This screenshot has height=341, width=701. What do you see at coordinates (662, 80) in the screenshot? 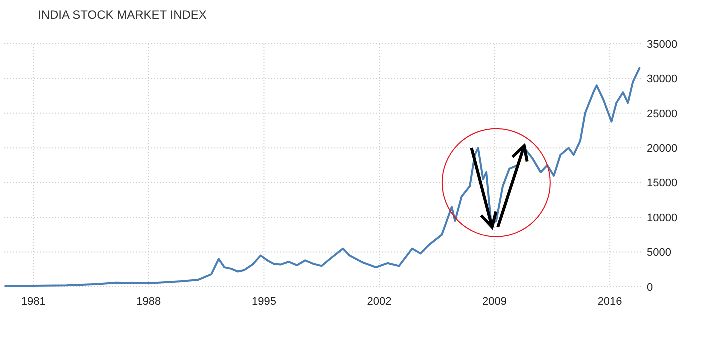
I see `y-tick-label: 30000` at bounding box center [662, 80].